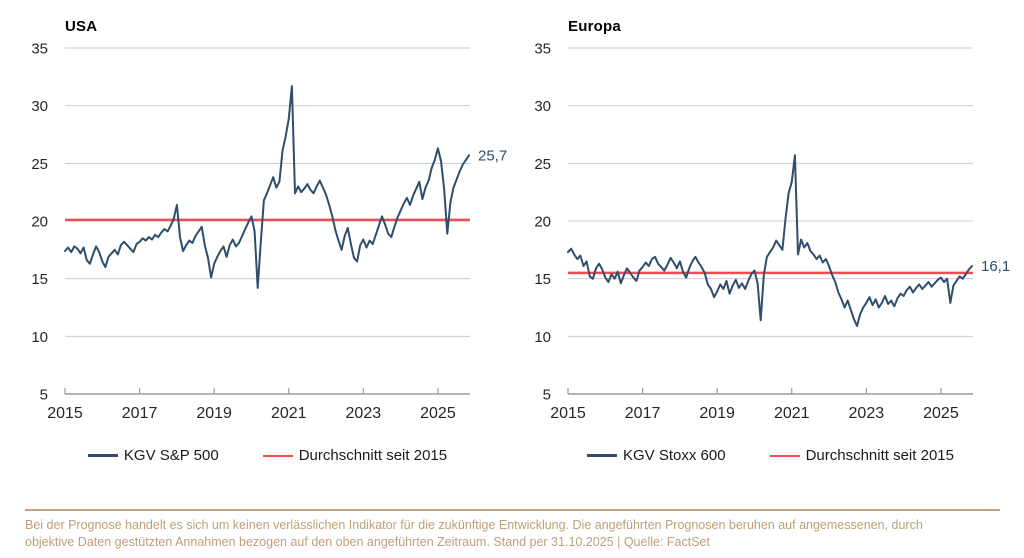 The width and height of the screenshot is (1024, 558). What do you see at coordinates (171, 455) in the screenshot?
I see `legend-label-series: KGV S&P 500` at bounding box center [171, 455].